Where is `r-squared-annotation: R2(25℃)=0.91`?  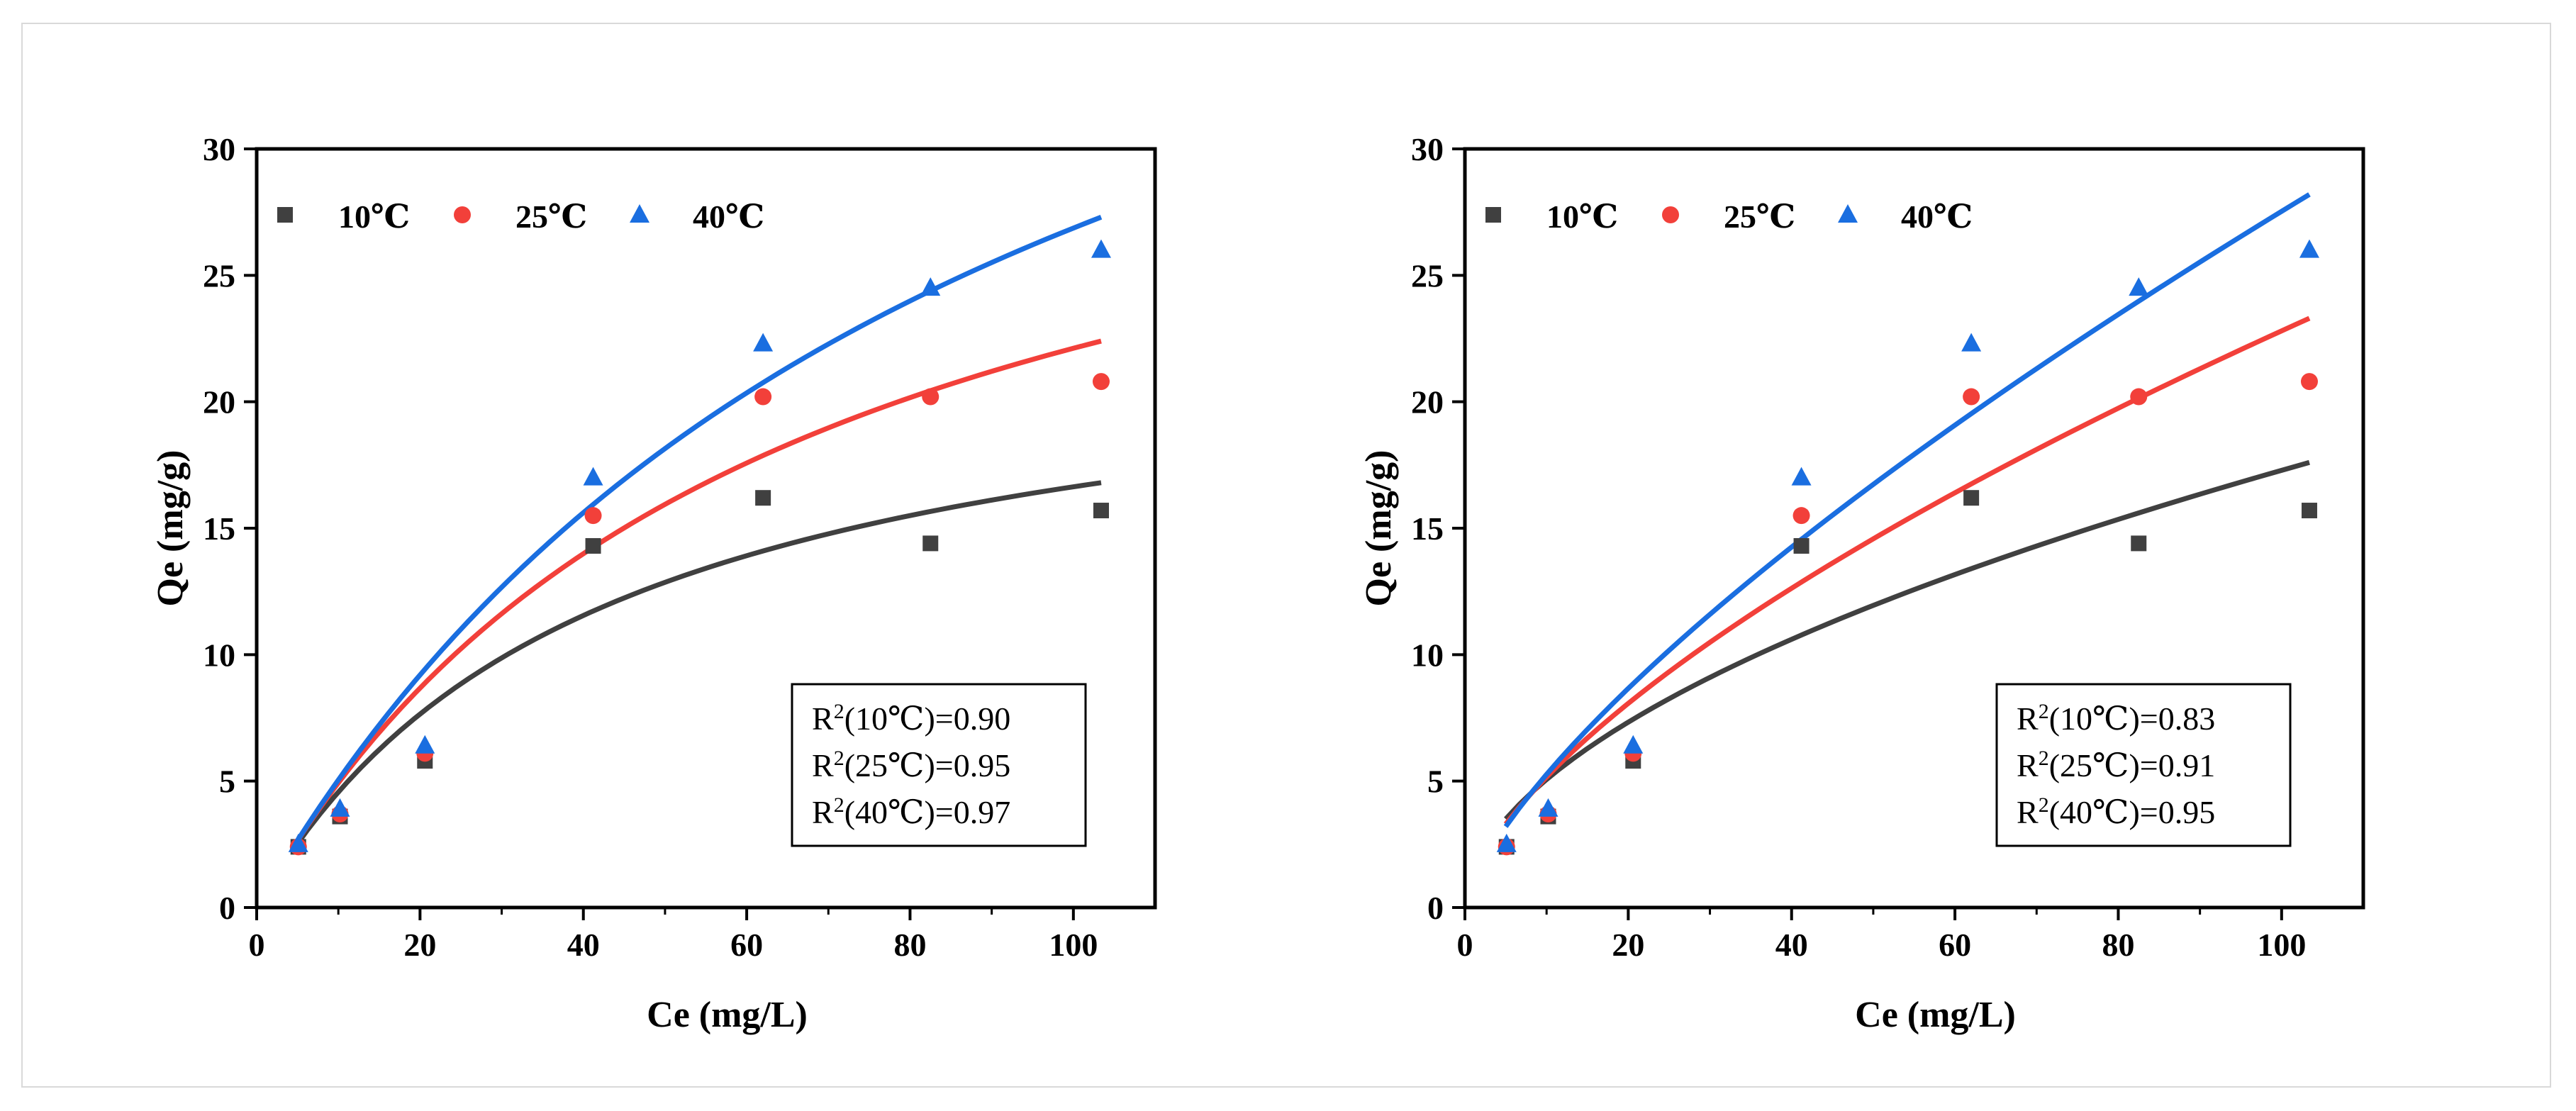 r-squared-annotation: R2(25℃)=0.91 is located at coordinates (2116, 765).